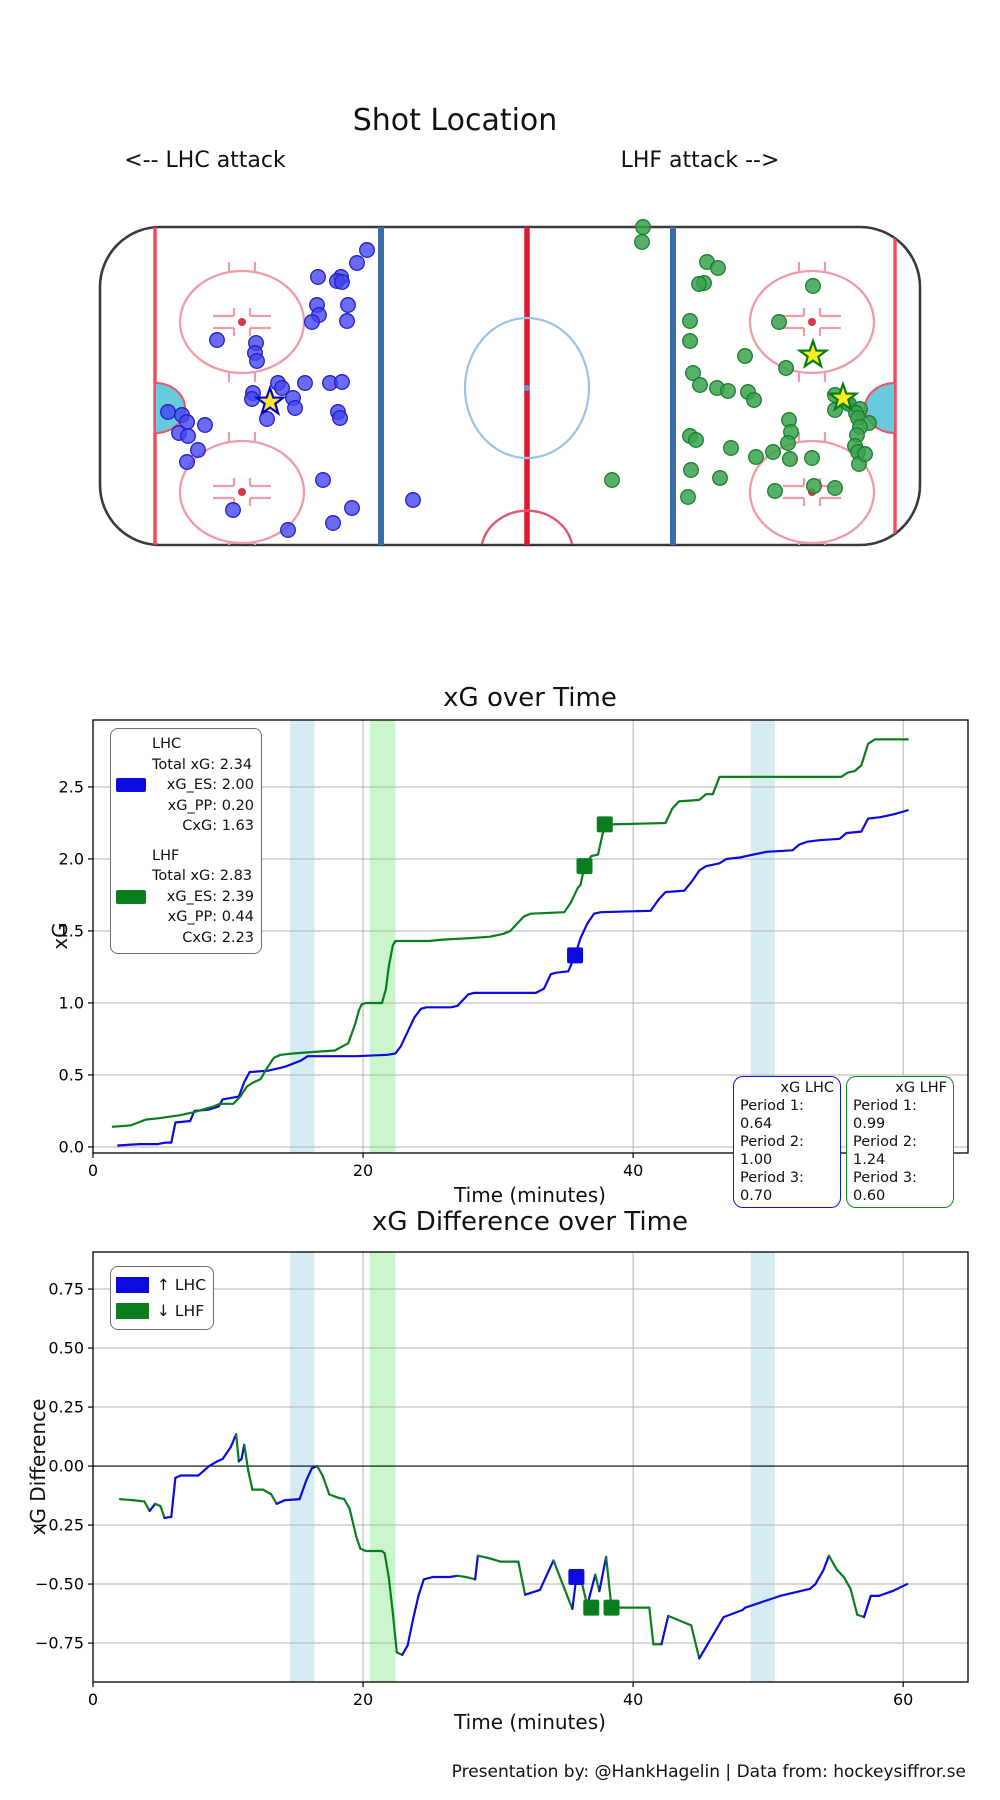  What do you see at coordinates (71, 858) in the screenshot?
I see `y-tick-label: 2.0` at bounding box center [71, 858].